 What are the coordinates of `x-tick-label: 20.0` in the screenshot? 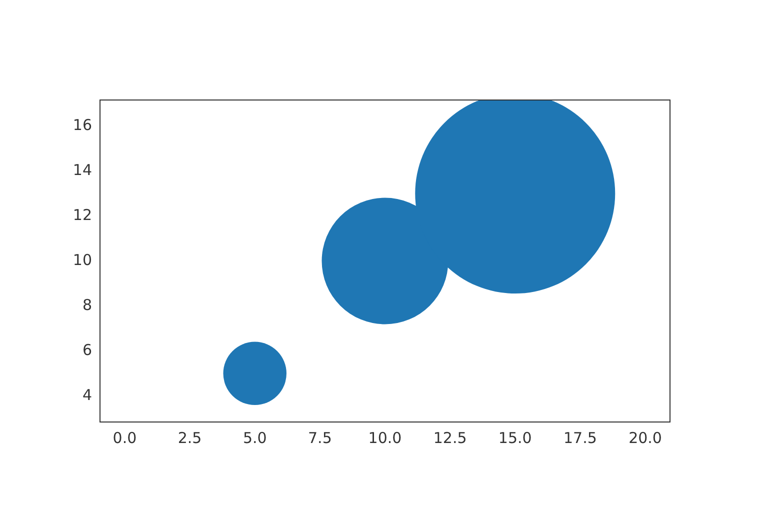 It's located at (645, 437).